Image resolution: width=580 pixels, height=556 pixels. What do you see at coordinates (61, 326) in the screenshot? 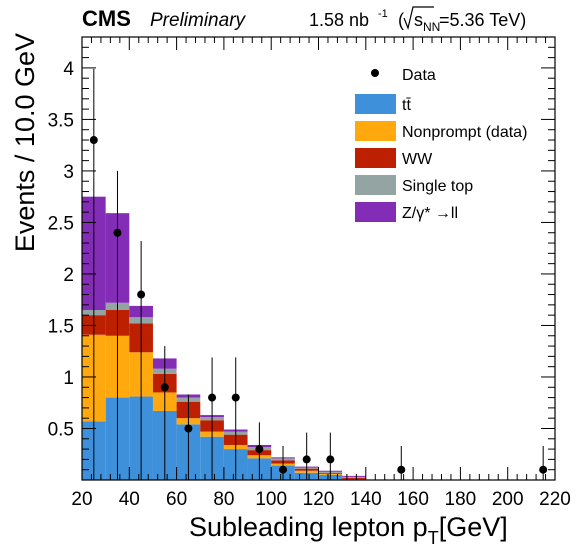
I see `y-tick-label: 1.5` at bounding box center [61, 326].